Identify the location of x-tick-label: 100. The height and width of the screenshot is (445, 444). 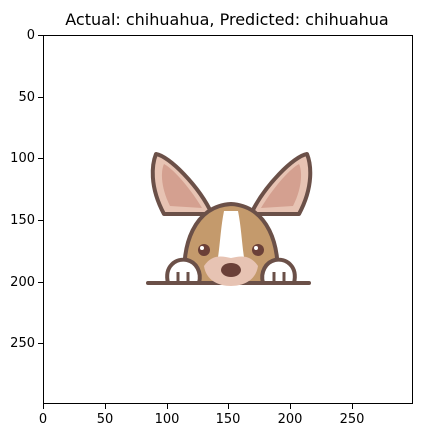
(167, 419).